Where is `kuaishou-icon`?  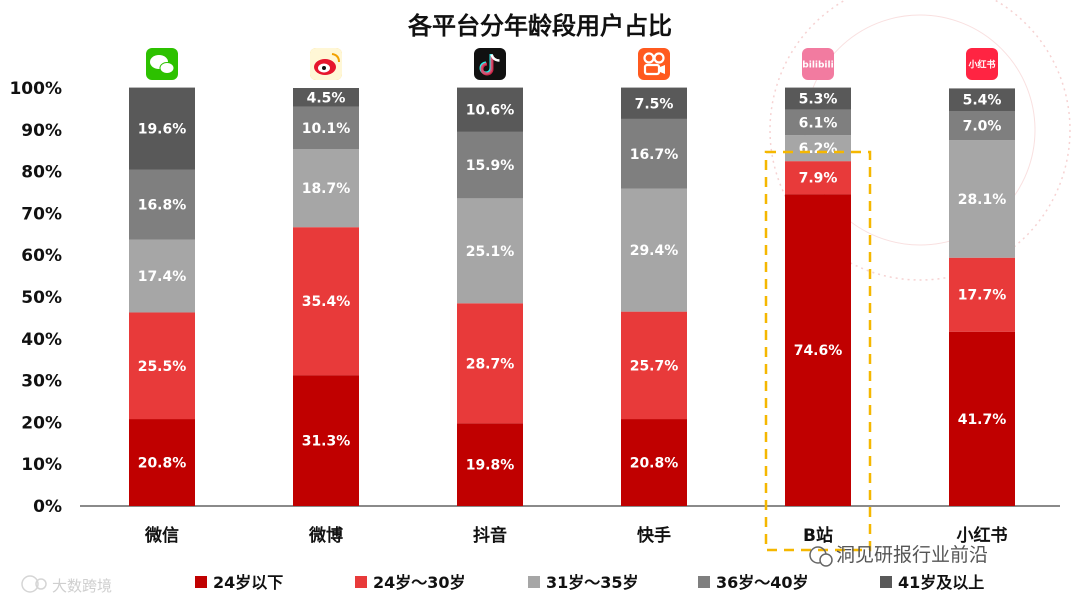 kuaishou-icon is located at coordinates (654, 64).